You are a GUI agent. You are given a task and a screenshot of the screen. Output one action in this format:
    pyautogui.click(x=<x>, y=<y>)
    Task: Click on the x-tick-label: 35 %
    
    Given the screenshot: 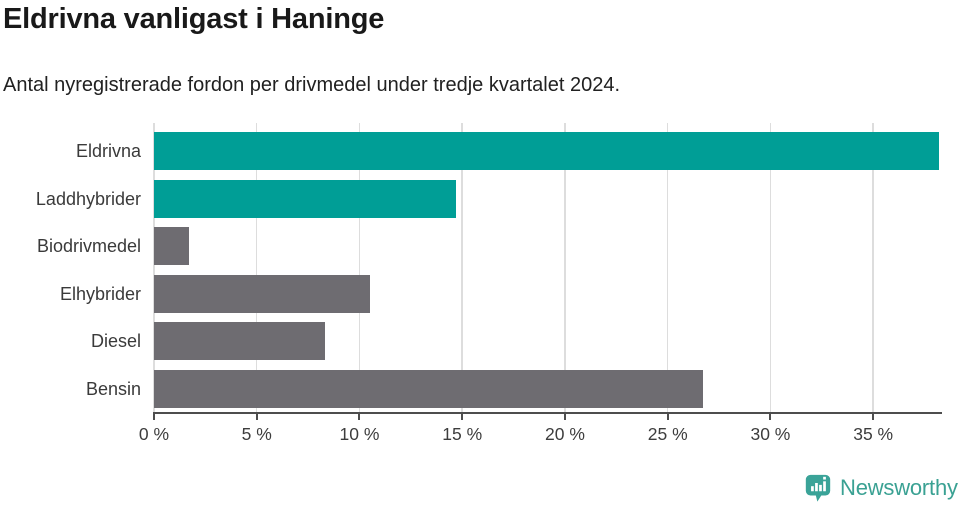 What is the action you would take?
    pyautogui.click(x=873, y=434)
    